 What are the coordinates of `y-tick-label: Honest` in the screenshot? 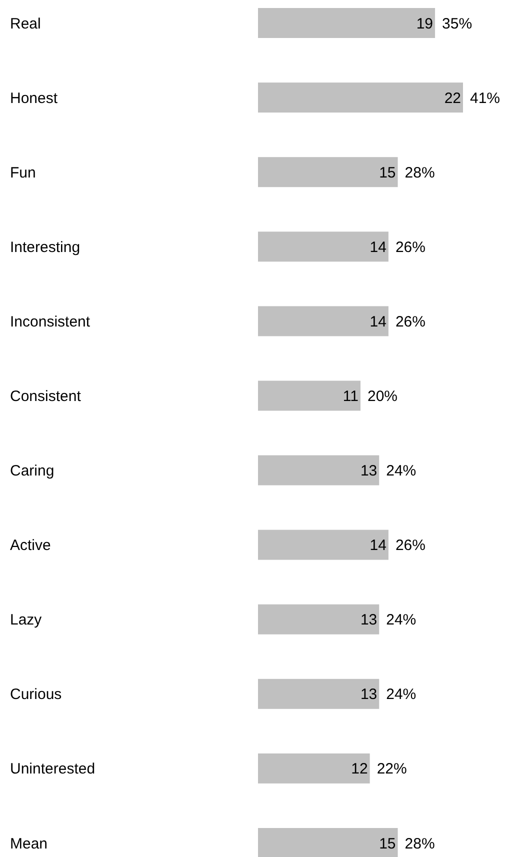 It's located at (34, 98).